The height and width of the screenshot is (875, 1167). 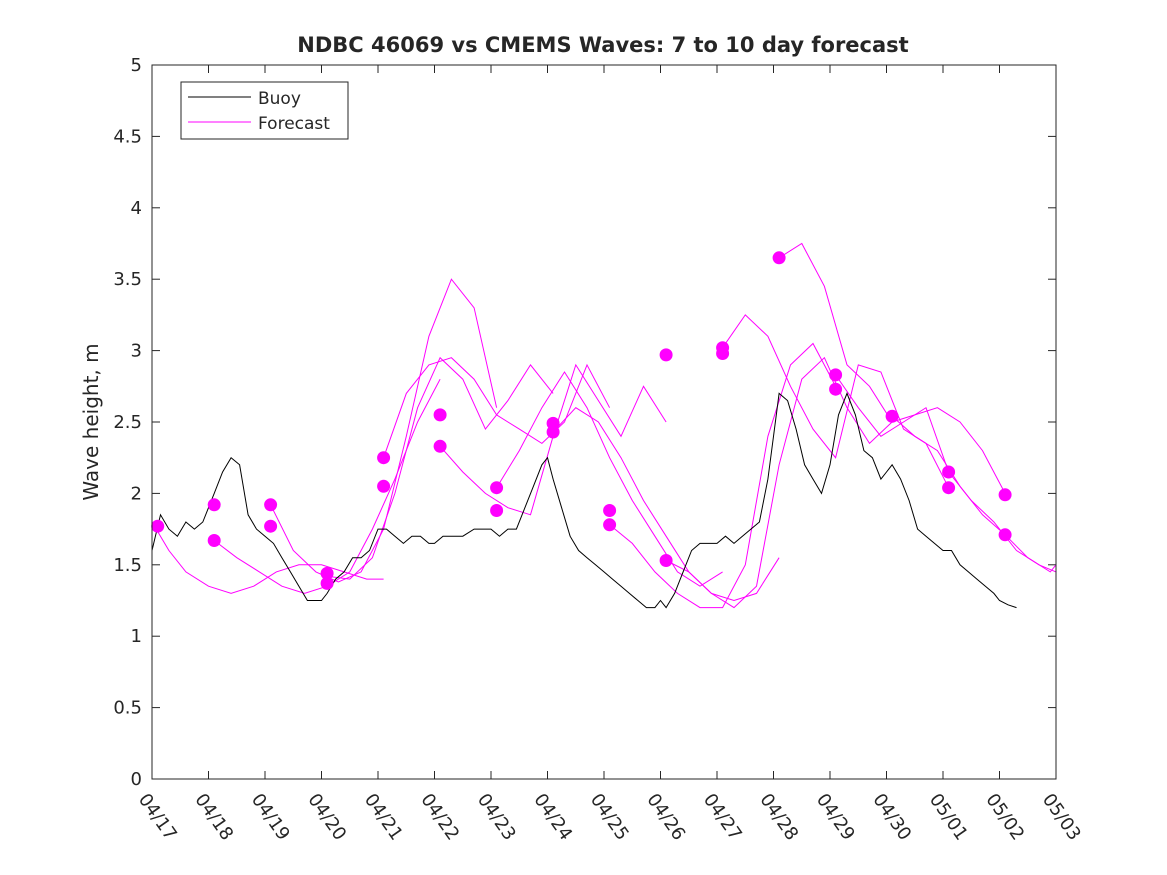 I want to click on y-tick-label: 4.5, so click(x=127, y=136).